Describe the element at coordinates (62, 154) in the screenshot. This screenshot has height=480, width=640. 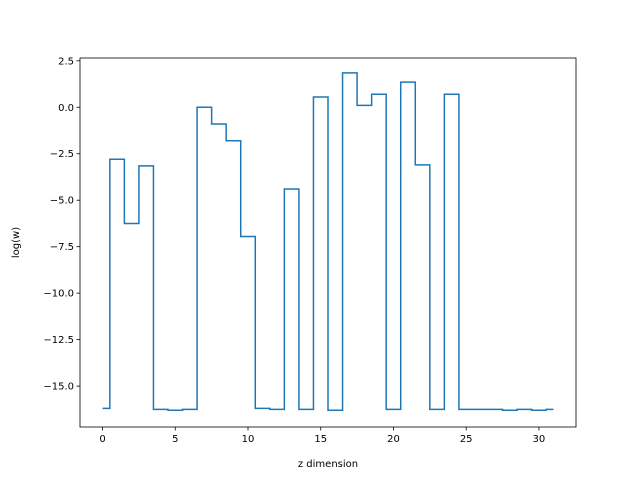
I see `y-tick-label: −2.5` at that location.